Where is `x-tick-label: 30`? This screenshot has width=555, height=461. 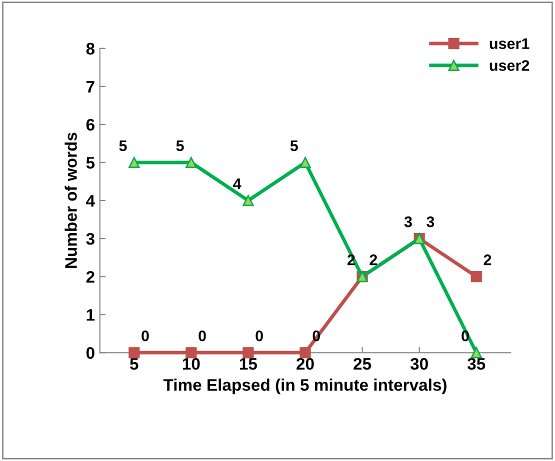 x-tick-label: 30 is located at coordinates (419, 364).